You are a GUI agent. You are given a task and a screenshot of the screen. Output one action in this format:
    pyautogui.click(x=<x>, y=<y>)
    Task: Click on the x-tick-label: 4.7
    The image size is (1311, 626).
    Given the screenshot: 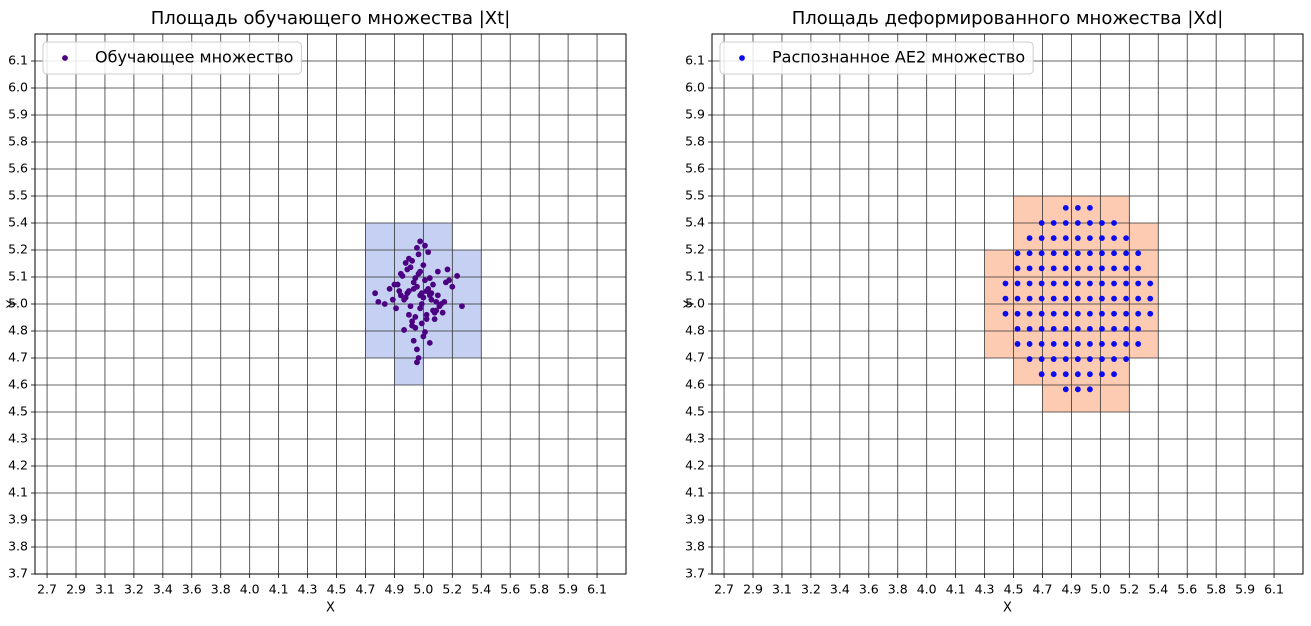 What is the action you would take?
    pyautogui.click(x=1043, y=589)
    